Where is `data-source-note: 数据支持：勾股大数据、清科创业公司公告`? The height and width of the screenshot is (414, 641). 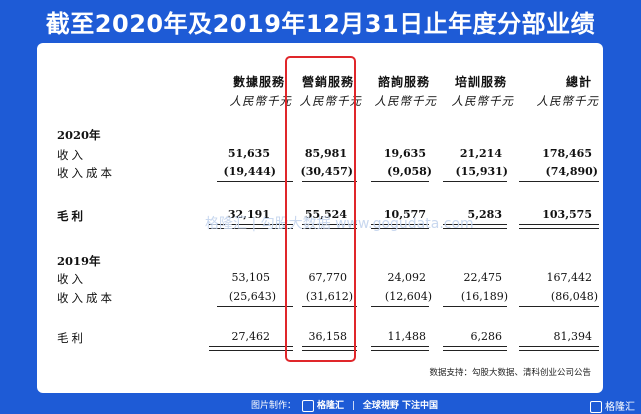
data-source-note: 数据支持：勾股大数据、清科创业公司公告 is located at coordinates (510, 373).